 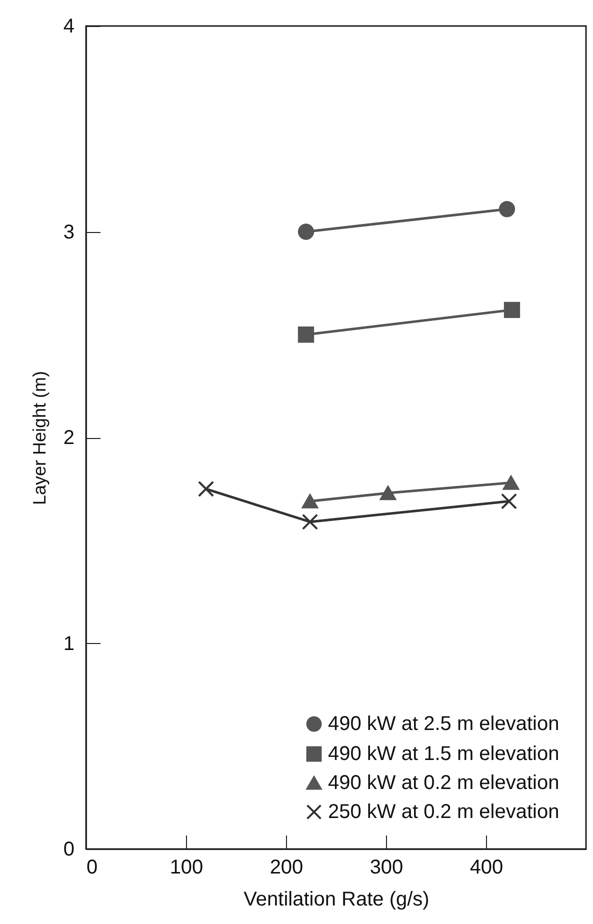 I want to click on y-tick-label: 1, so click(x=68, y=643).